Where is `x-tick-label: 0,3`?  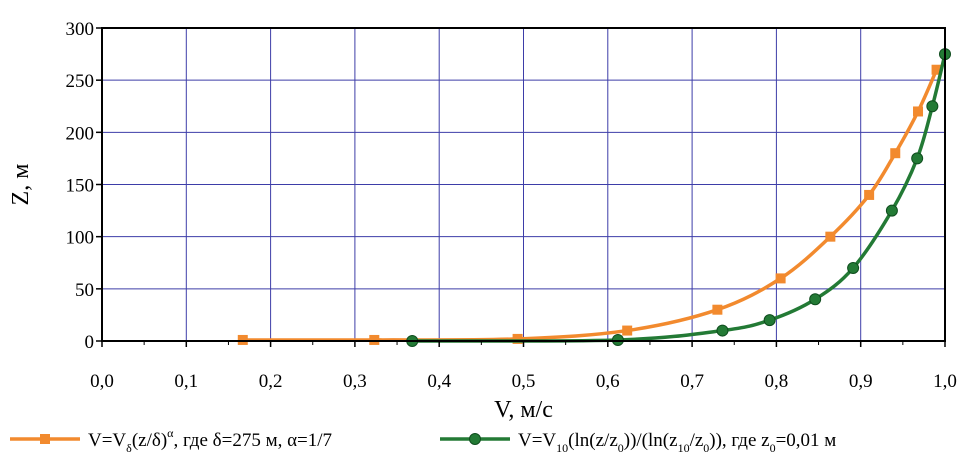
x-tick-label: 0,3 is located at coordinates (355, 381).